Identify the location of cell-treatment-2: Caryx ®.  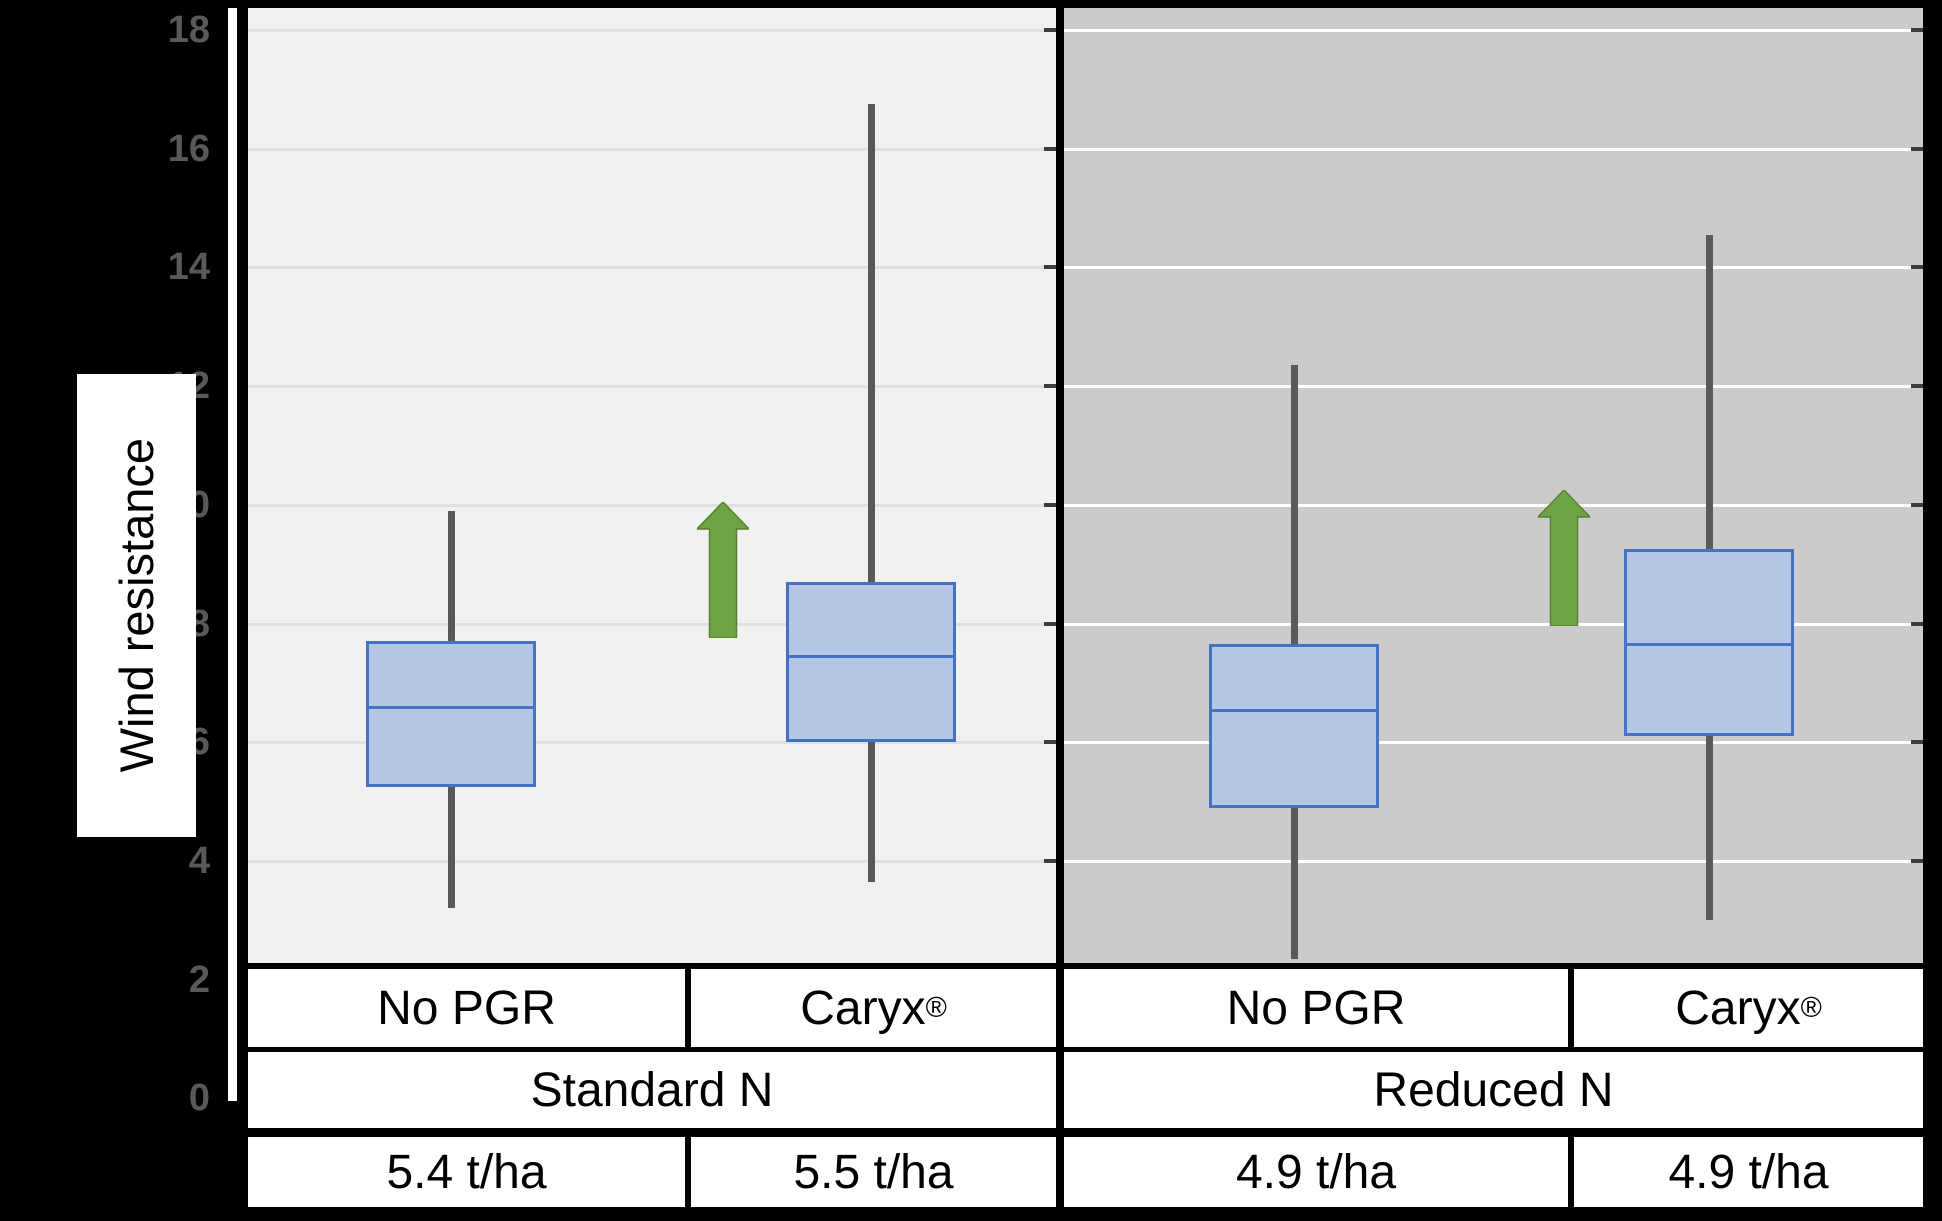
(873, 1008).